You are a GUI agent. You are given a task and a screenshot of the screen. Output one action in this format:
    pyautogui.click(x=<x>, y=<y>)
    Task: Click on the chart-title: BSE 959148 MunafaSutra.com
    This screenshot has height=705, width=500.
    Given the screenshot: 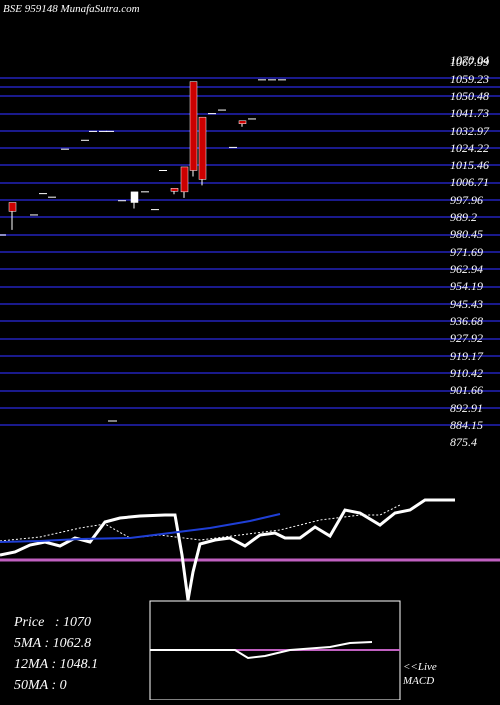 What is the action you would take?
    pyautogui.click(x=71, y=9)
    